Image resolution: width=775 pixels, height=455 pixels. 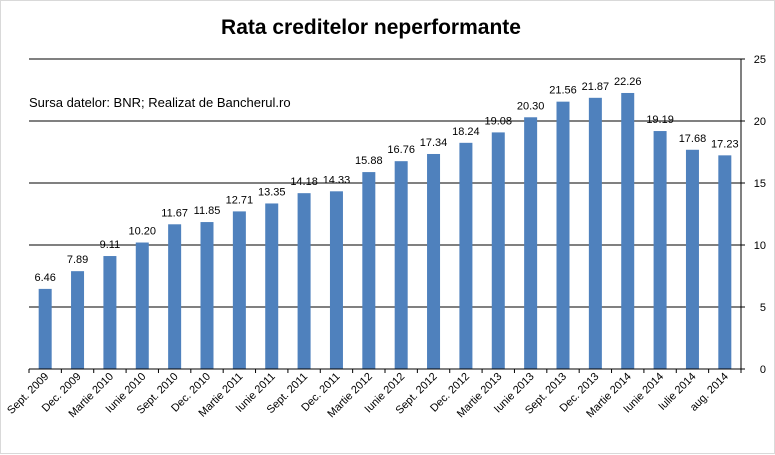 What do you see at coordinates (337, 180) in the screenshot?
I see `data-label: 14.33` at bounding box center [337, 180].